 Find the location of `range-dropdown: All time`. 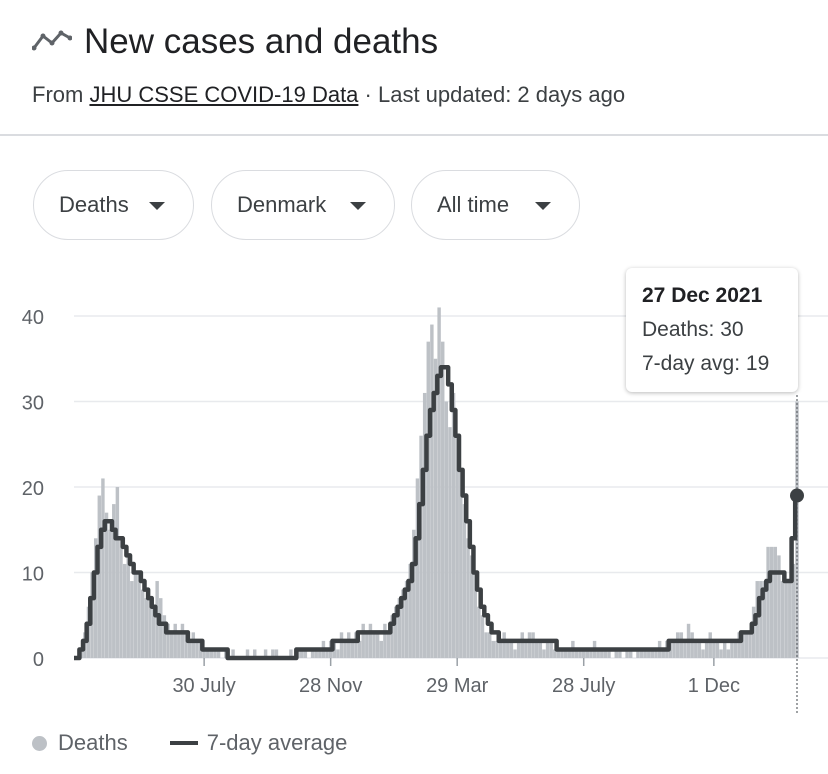

range-dropdown: All time is located at coordinates (495, 205).